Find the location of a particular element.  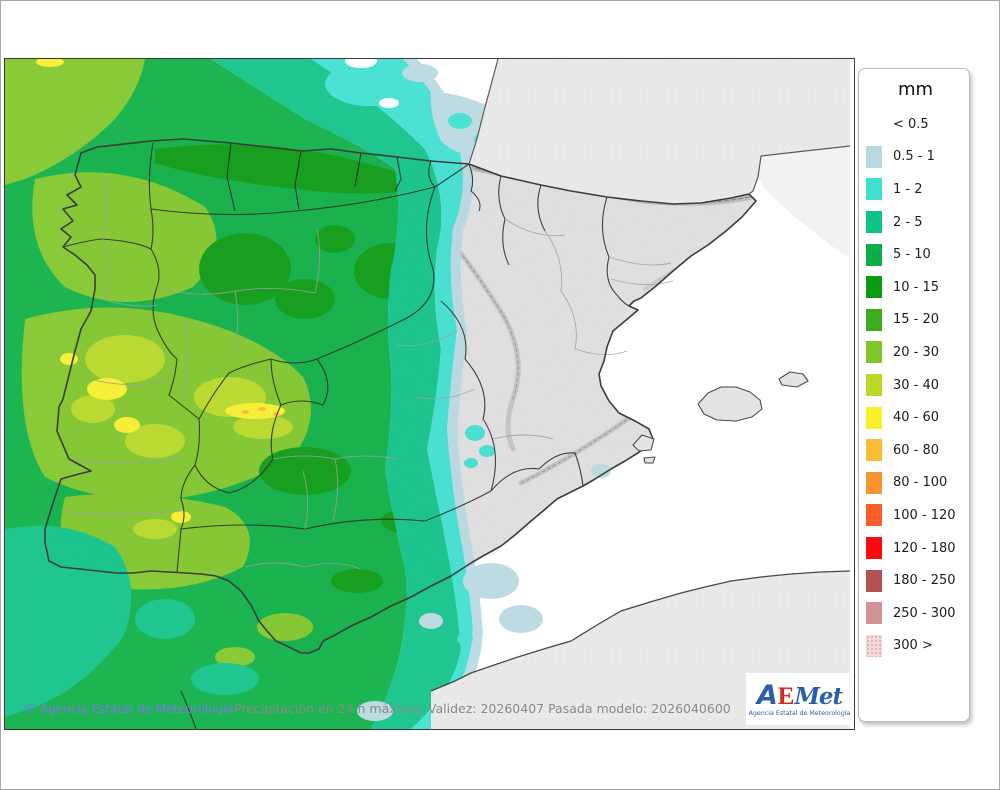

aemet-logo-wordmark: A E Met is located at coordinates (799, 695).